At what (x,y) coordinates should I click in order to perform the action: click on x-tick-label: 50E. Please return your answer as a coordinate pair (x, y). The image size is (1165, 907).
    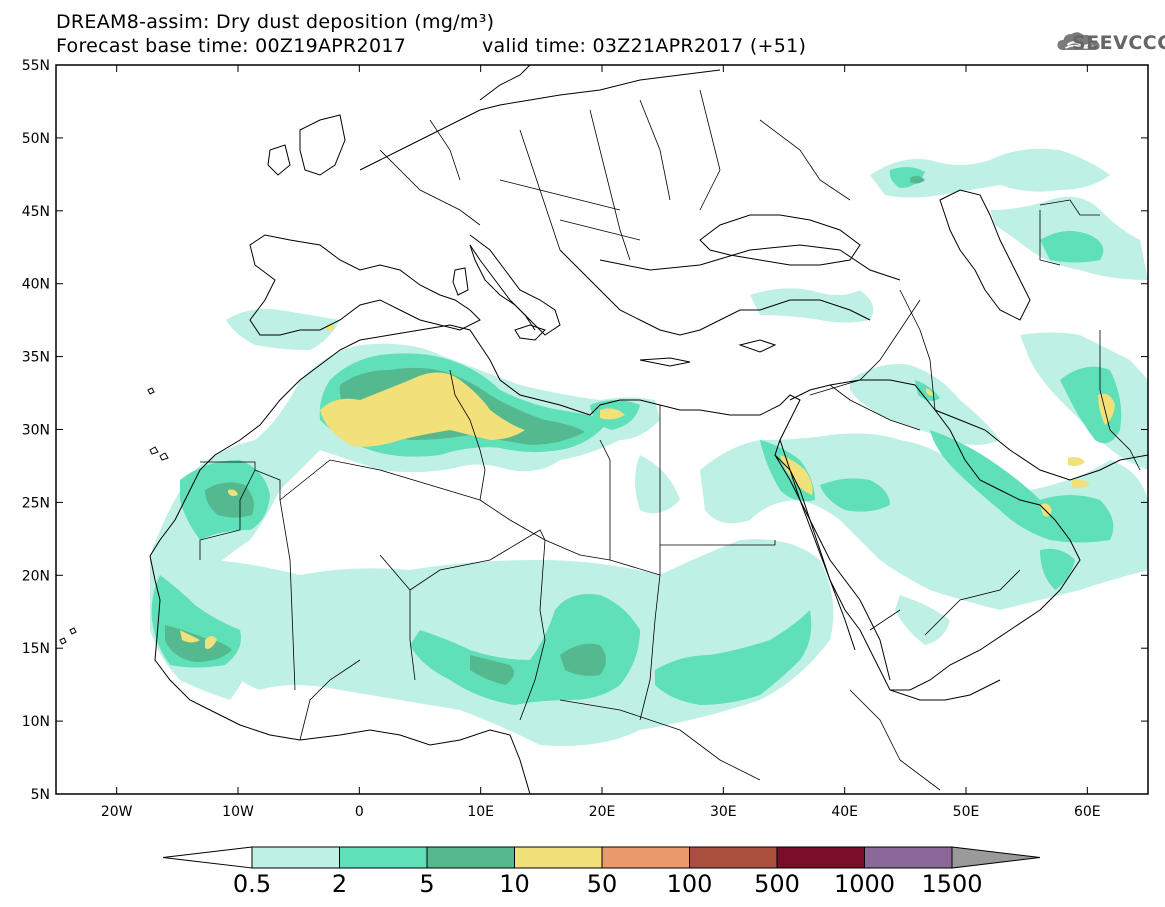
    Looking at the image, I should click on (966, 812).